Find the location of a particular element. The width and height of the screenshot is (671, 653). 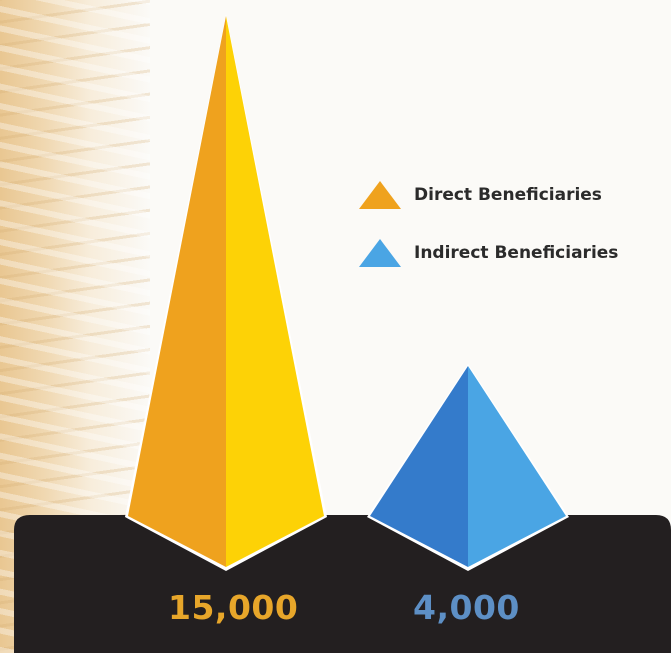

blue-triangle-icon is located at coordinates (380, 253).